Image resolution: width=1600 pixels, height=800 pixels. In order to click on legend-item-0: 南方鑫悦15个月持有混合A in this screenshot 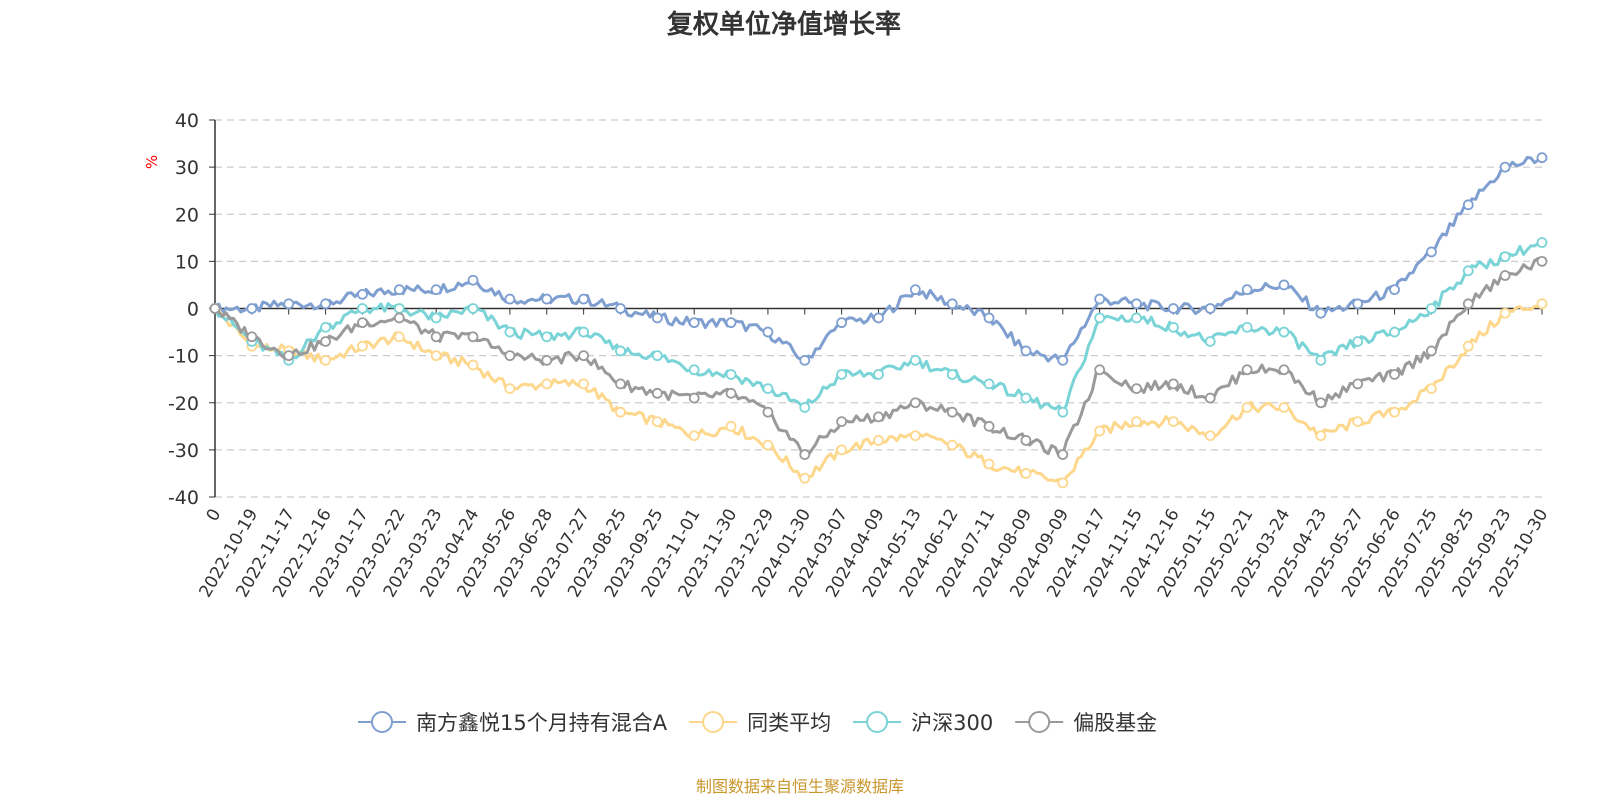, I will do `click(513, 723)`.